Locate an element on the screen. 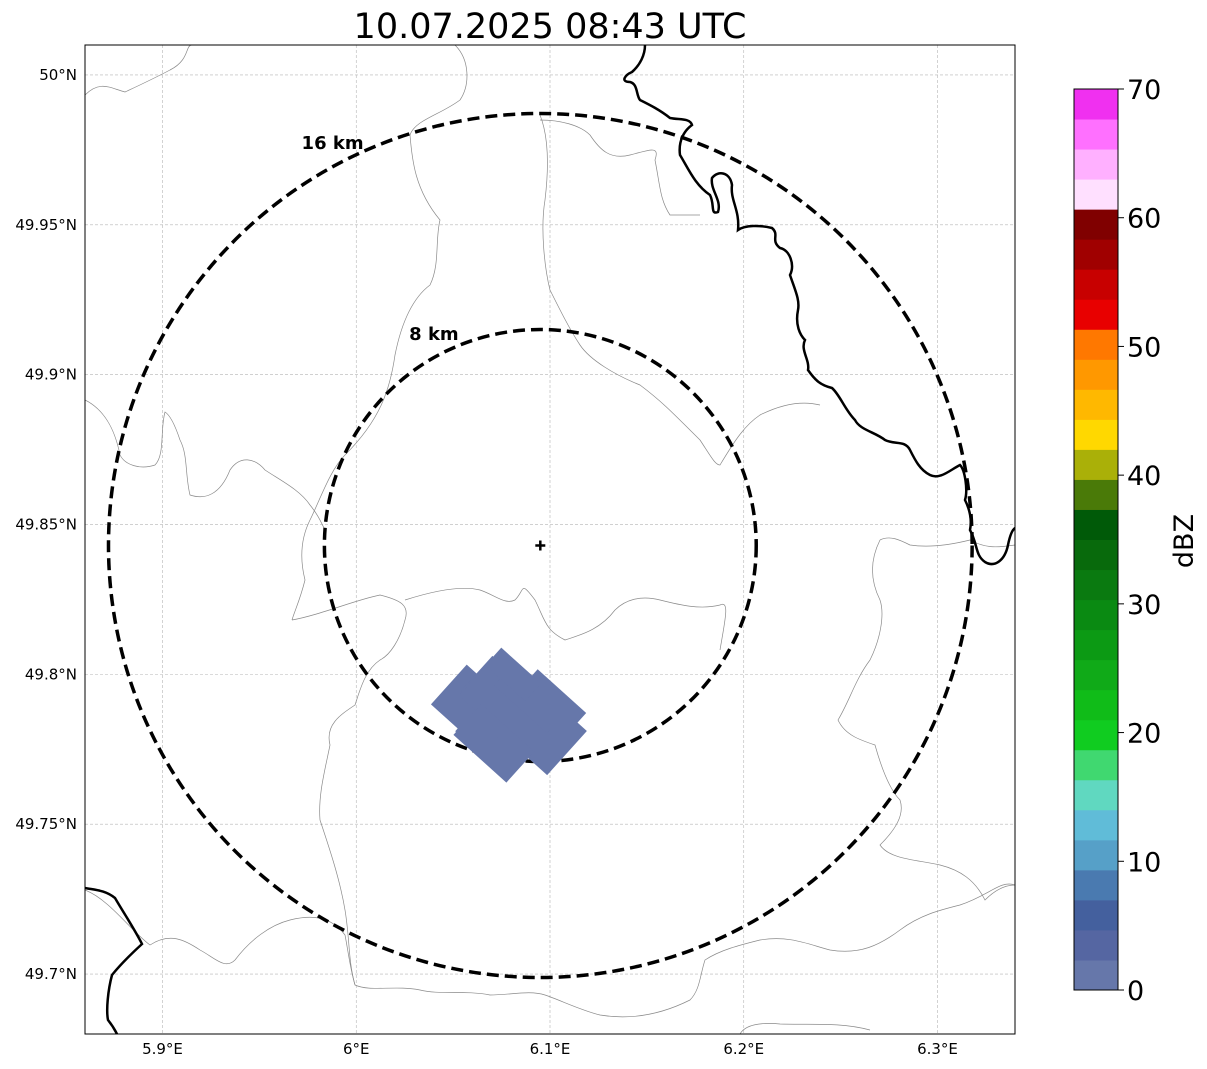 The height and width of the screenshot is (1069, 1207). range-ring-label: 8 km is located at coordinates (434, 334).